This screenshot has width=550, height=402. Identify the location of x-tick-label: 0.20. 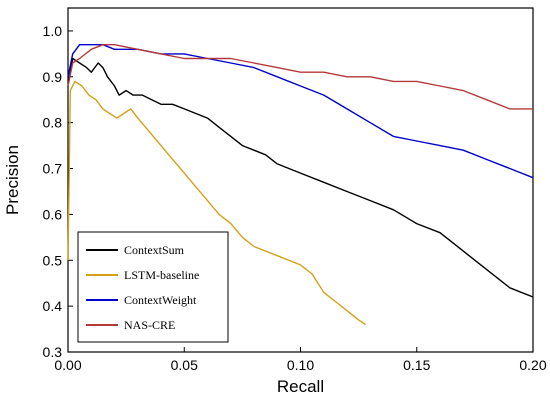
(532, 365).